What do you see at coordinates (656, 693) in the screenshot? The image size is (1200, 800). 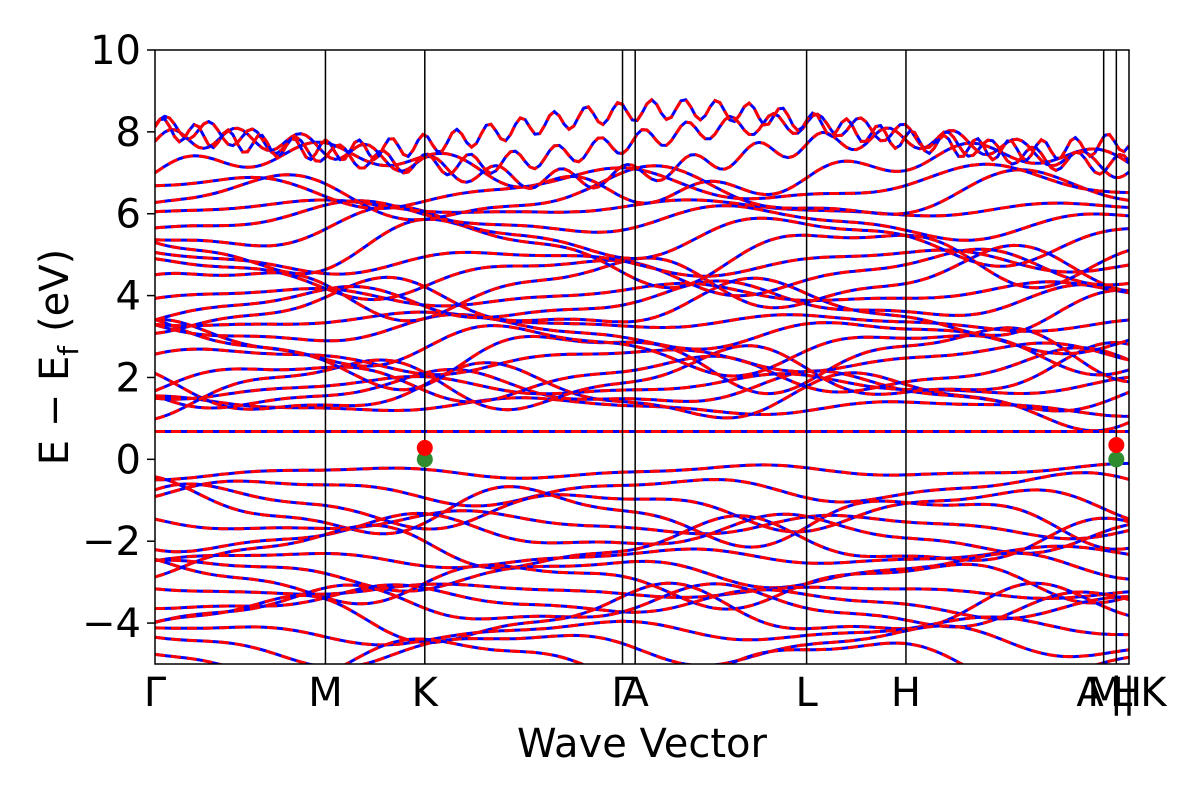 I see `x-axis-ticks: Γ M K ΓA L H AM|LH| K` at bounding box center [656, 693].